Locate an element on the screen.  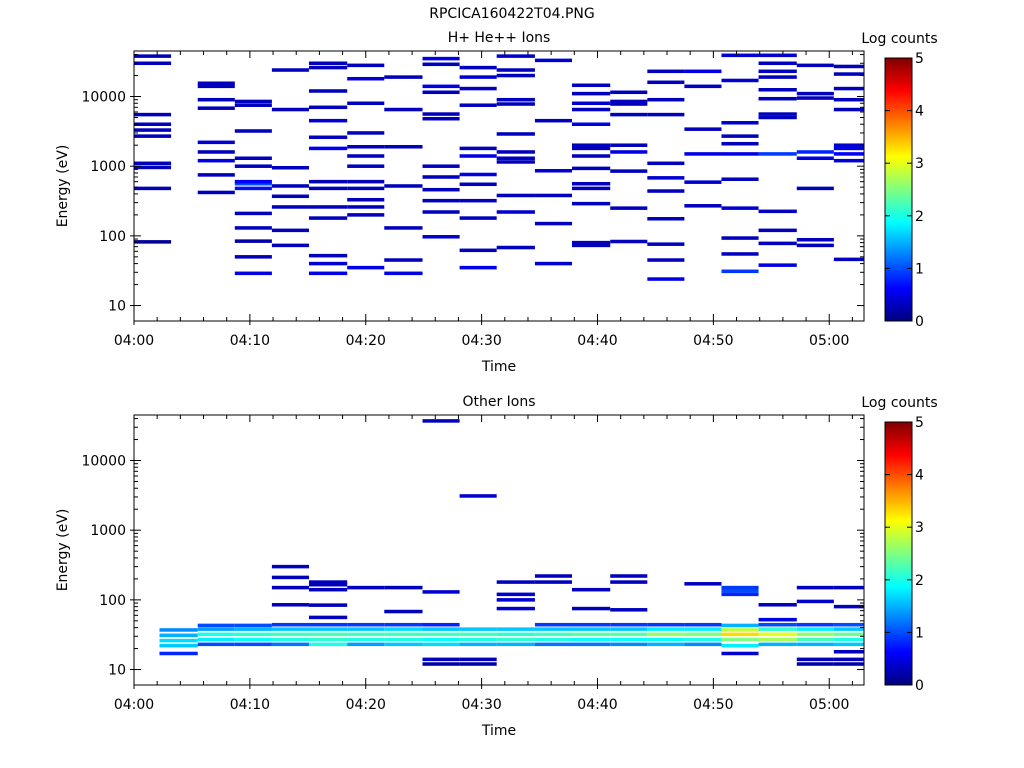
x-tick-label: 05:00 is located at coordinates (829, 341).